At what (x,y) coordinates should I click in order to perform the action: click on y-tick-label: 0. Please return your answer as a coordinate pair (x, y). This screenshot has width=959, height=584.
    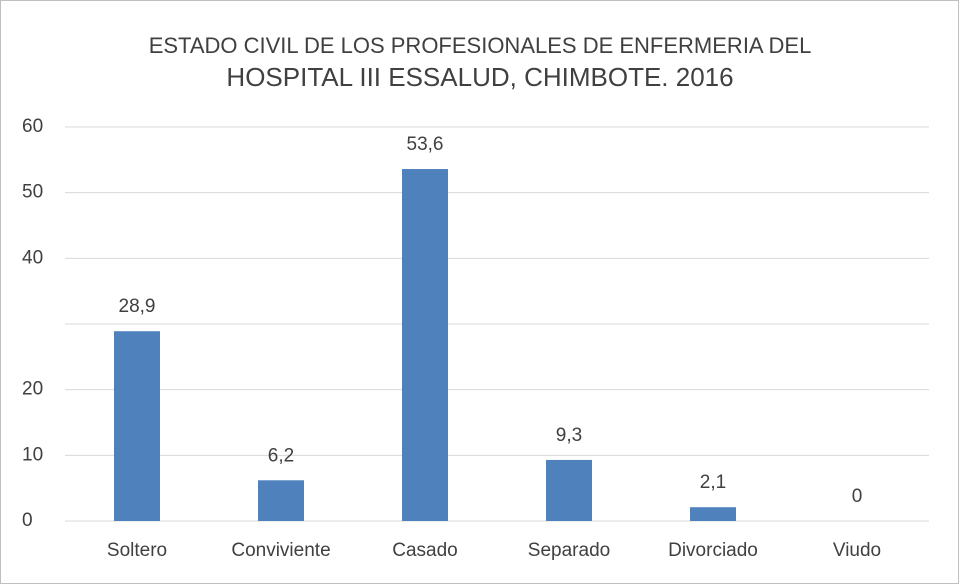
    Looking at the image, I should click on (27, 520).